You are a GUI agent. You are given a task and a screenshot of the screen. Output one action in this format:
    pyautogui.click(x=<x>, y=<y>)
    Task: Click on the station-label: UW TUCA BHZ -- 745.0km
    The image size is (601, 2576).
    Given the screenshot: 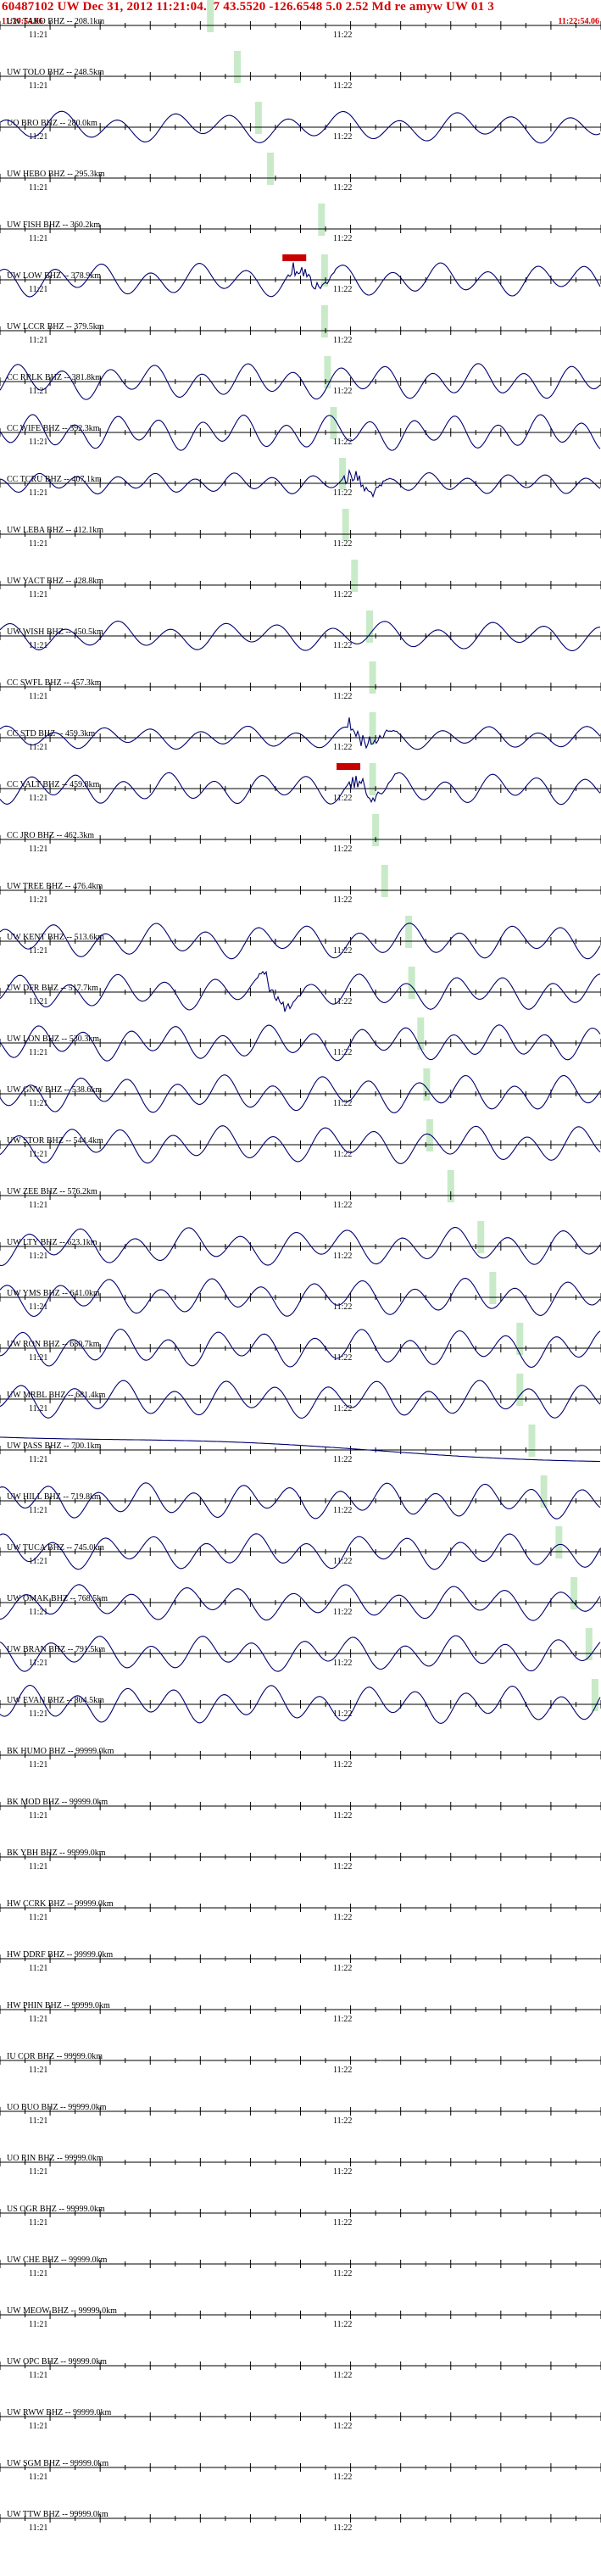 What is the action you would take?
    pyautogui.click(x=55, y=1548)
    